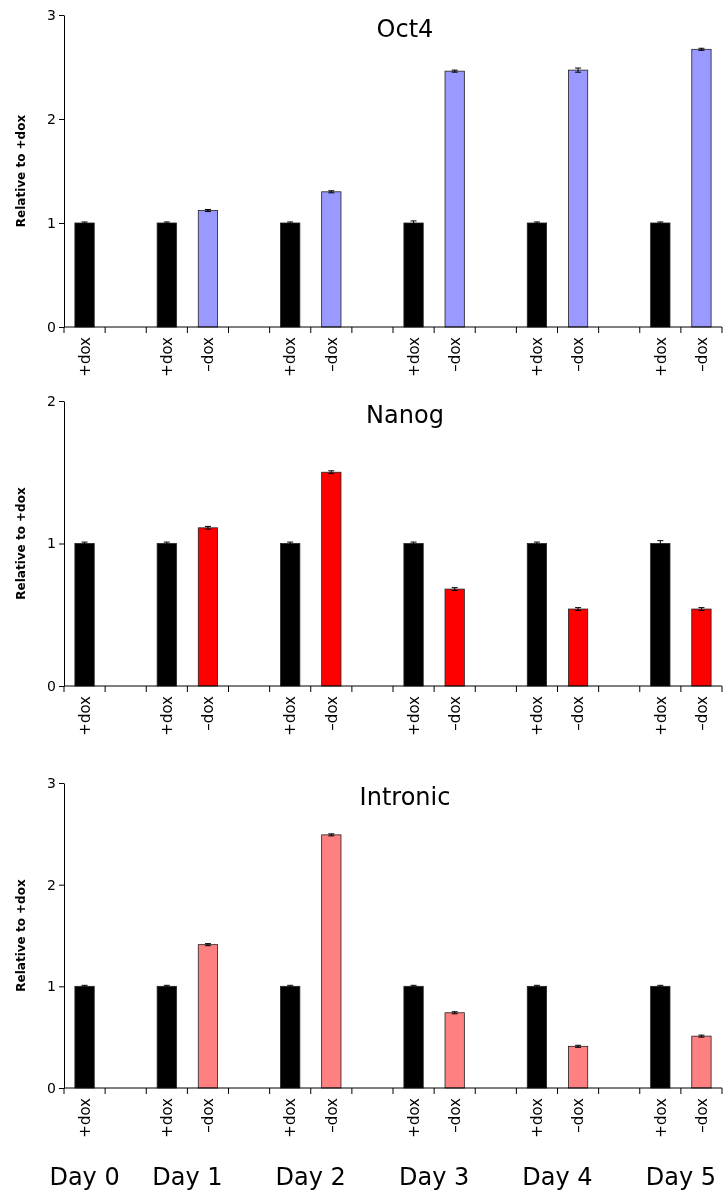 Image resolution: width=727 pixels, height=1204 pixels. What do you see at coordinates (405, 29) in the screenshot?
I see `chart-title: Oct4` at bounding box center [405, 29].